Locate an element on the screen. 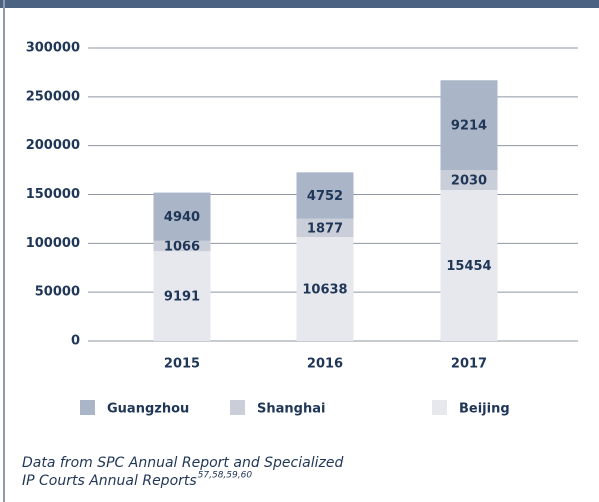 The height and width of the screenshot is (502, 599). data-label: 10638 is located at coordinates (324, 290).